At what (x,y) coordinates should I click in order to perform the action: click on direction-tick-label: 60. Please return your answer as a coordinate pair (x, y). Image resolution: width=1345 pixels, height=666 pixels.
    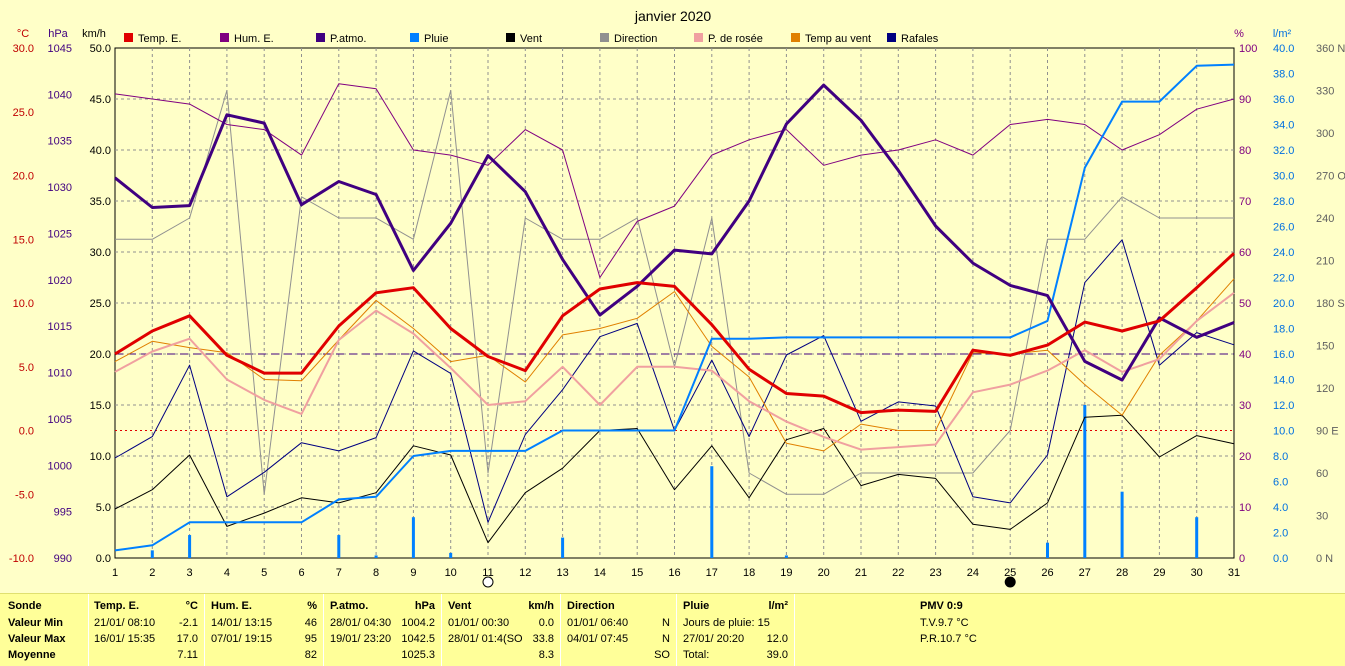
    Looking at the image, I should click on (1322, 474).